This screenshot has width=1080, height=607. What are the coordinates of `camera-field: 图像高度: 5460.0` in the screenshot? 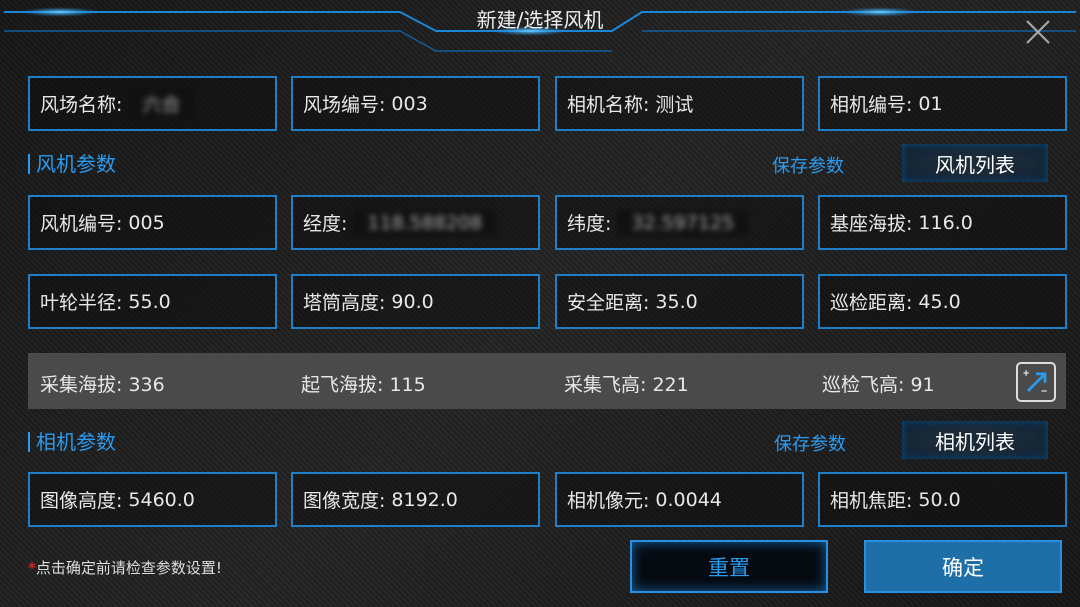 It's located at (152, 499).